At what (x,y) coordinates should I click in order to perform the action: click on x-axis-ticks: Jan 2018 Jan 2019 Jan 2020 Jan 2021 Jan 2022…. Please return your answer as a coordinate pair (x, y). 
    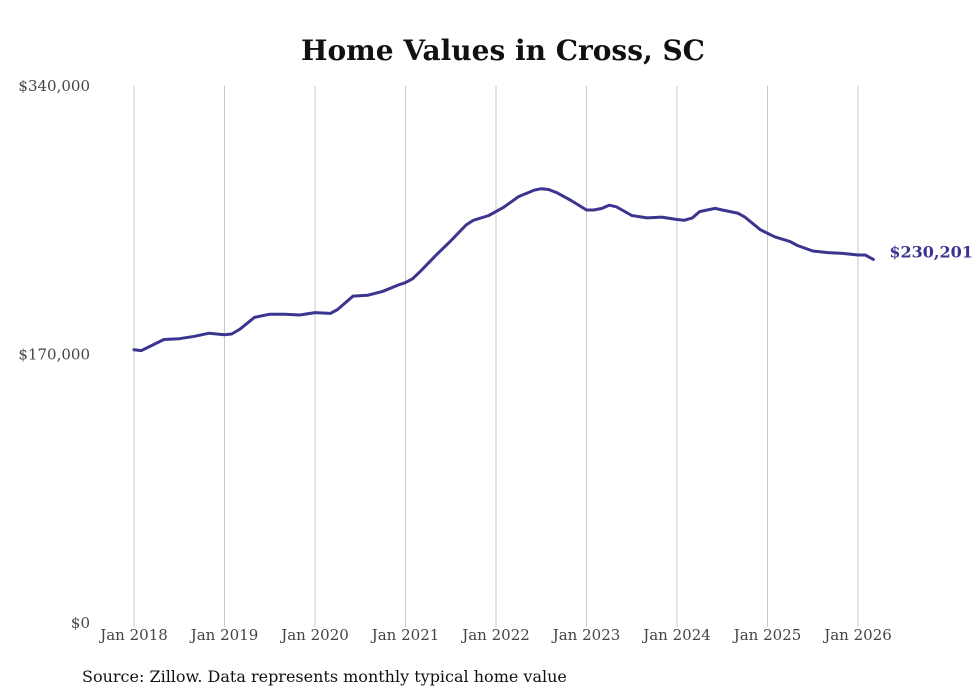
    Looking at the image, I should click on (495, 635).